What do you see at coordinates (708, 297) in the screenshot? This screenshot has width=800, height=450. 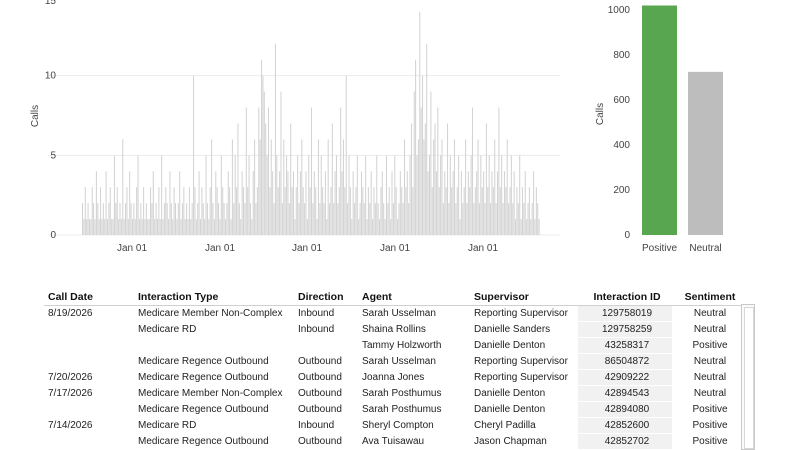 I see `header-sentiment: Sentiment` at bounding box center [708, 297].